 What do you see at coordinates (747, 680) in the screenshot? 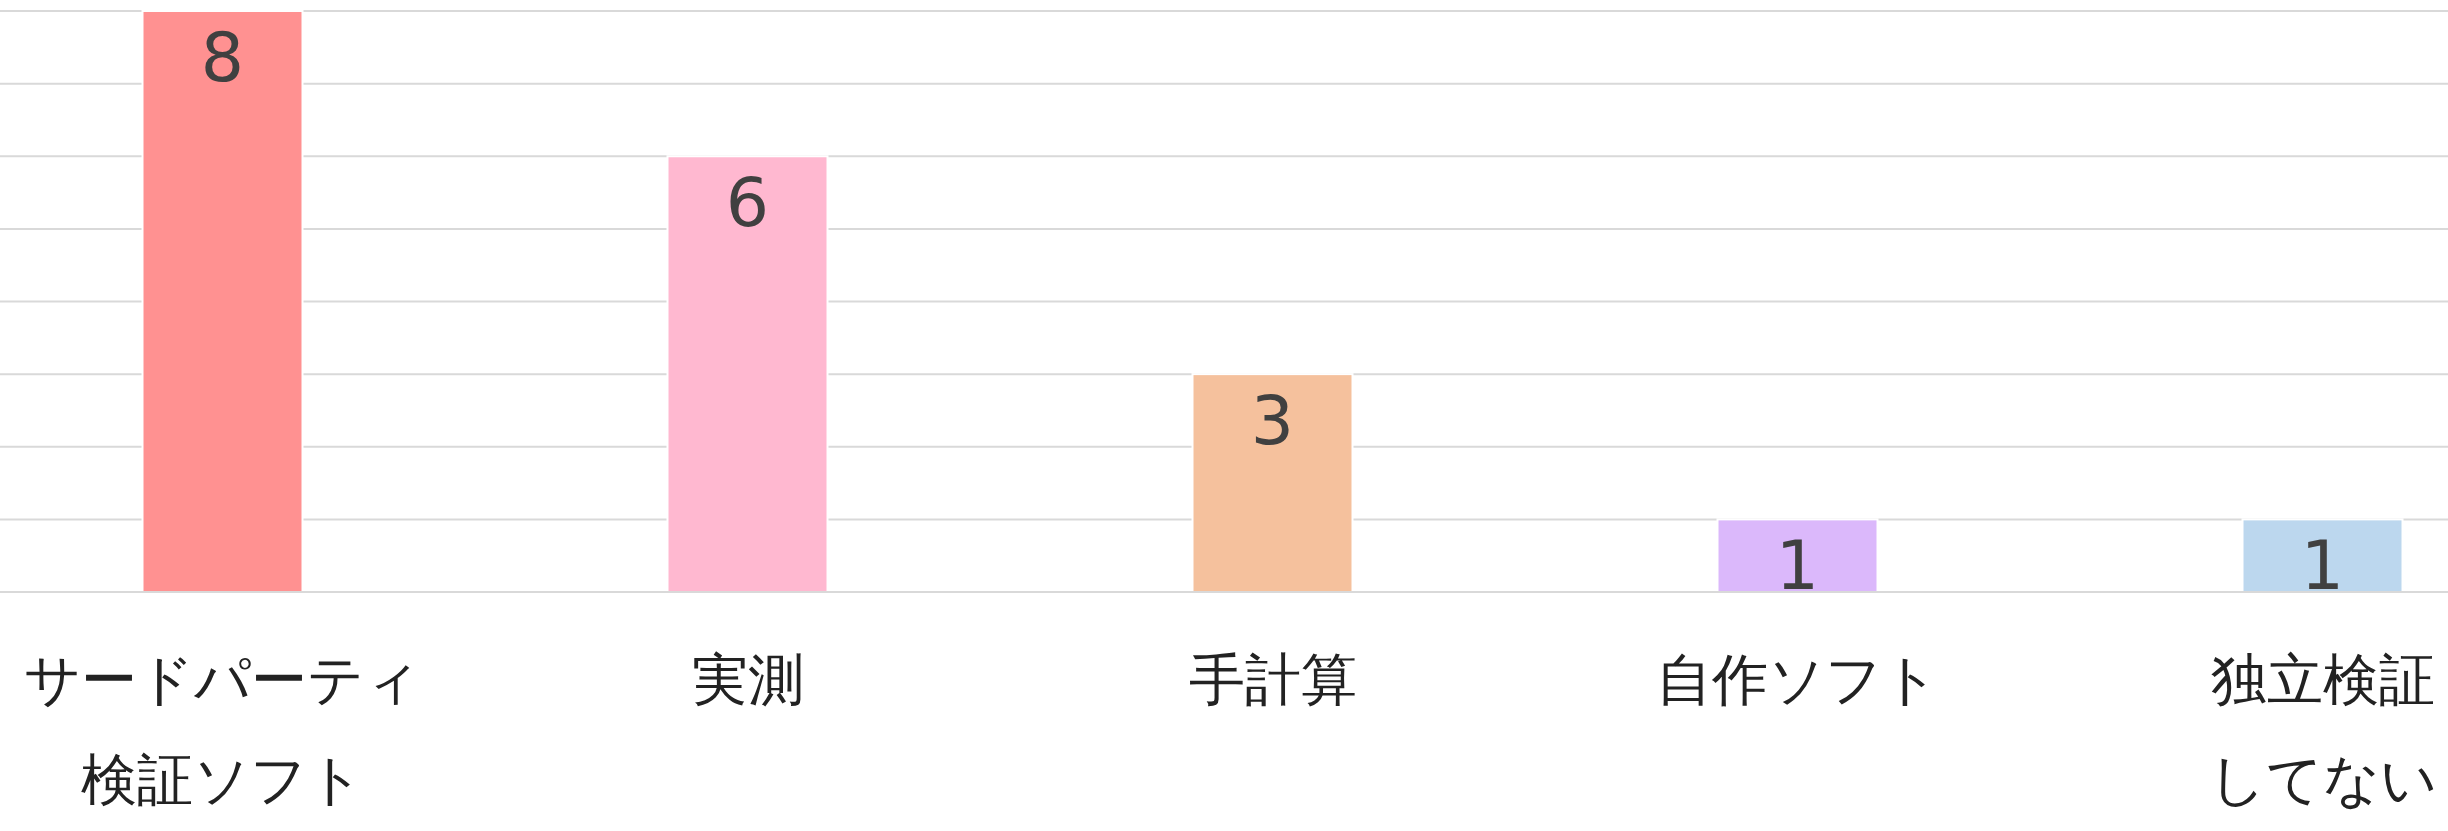
I see `x-tick-label: 実測` at bounding box center [747, 680].